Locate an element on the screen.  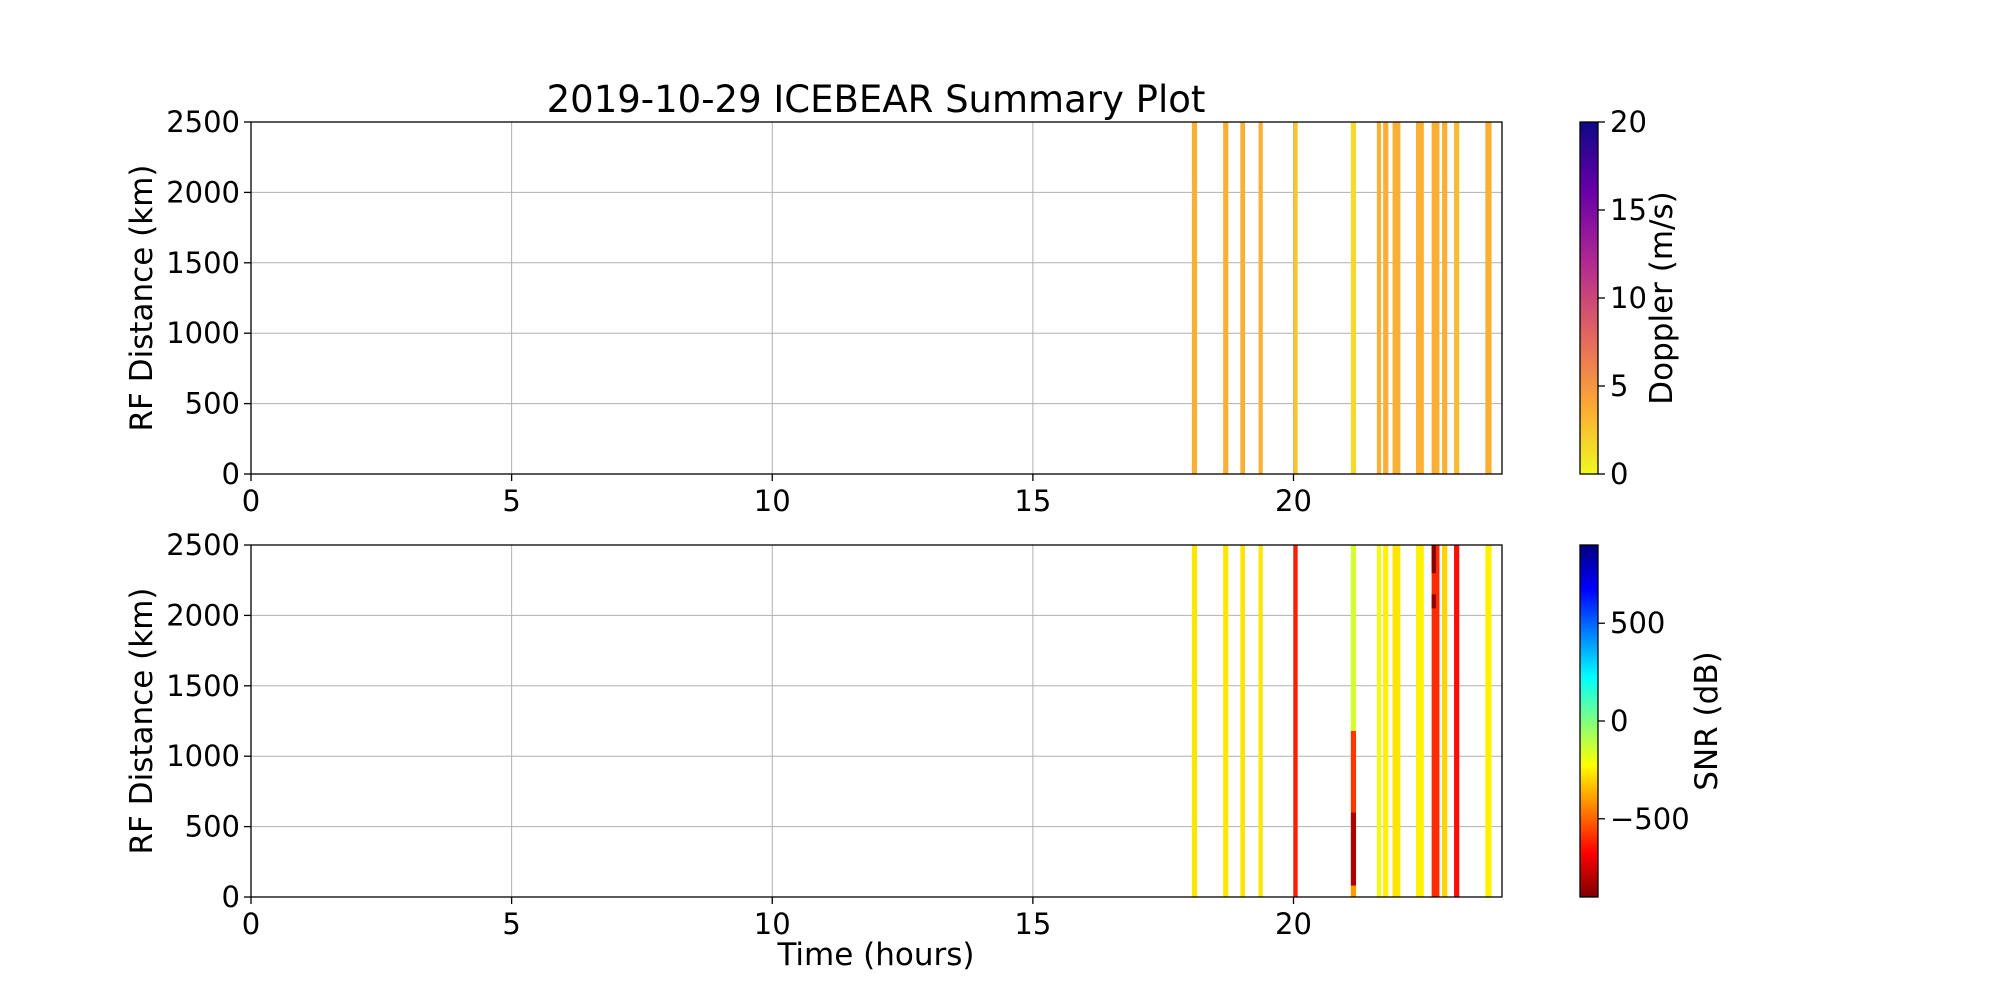
x-axis-label: Time (hours) is located at coordinates (875, 955).